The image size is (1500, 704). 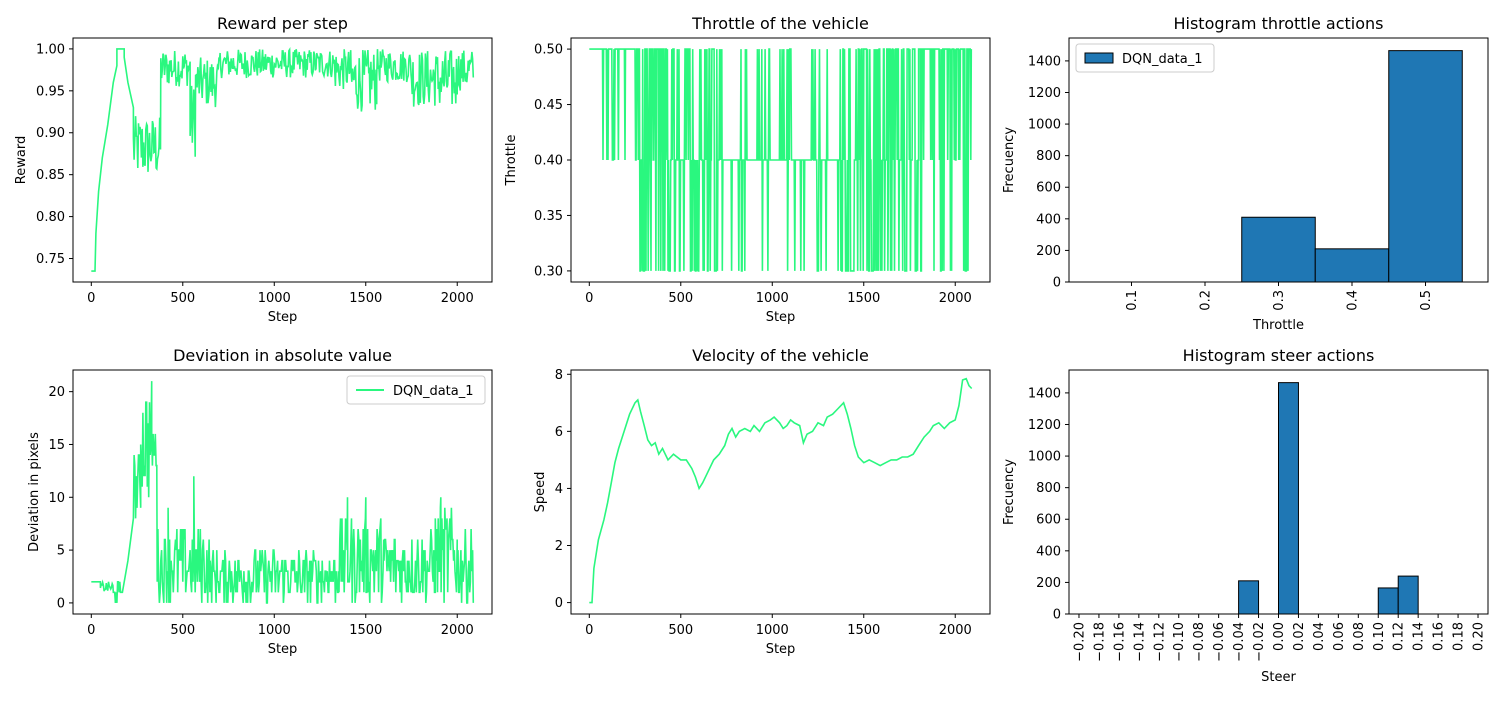 I want to click on y-tick-label: 0.90, so click(x=50, y=133).